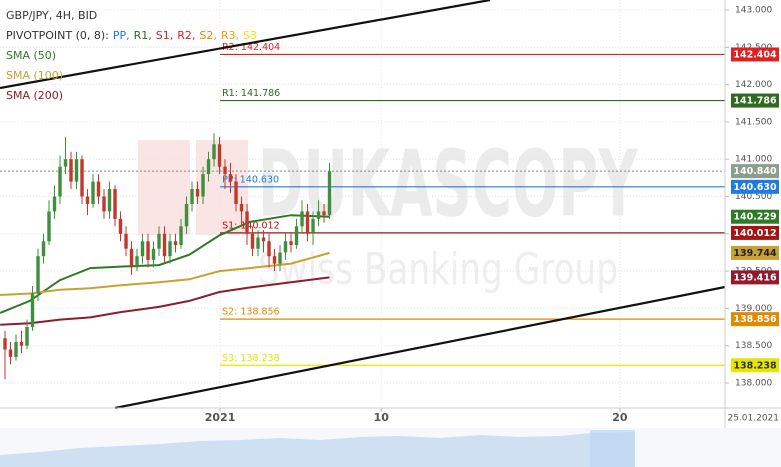 This screenshot has height=467, width=781. Describe the element at coordinates (753, 384) in the screenshot. I see `y-tick-label: 138.000` at that location.